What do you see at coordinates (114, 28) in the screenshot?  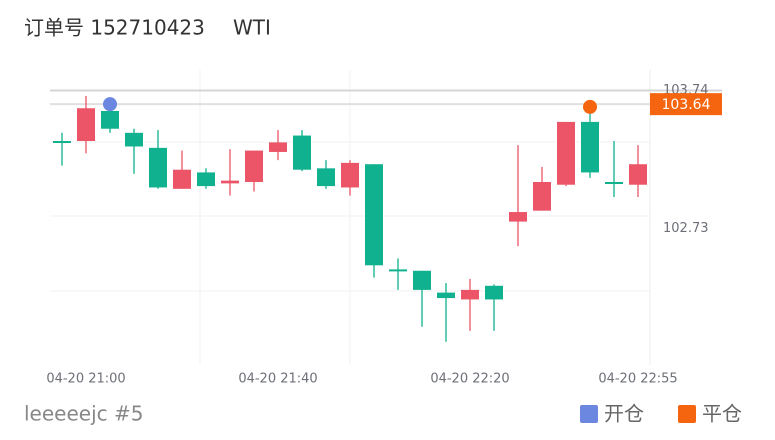 I see `chart-title: 订单号 152710423` at bounding box center [114, 28].